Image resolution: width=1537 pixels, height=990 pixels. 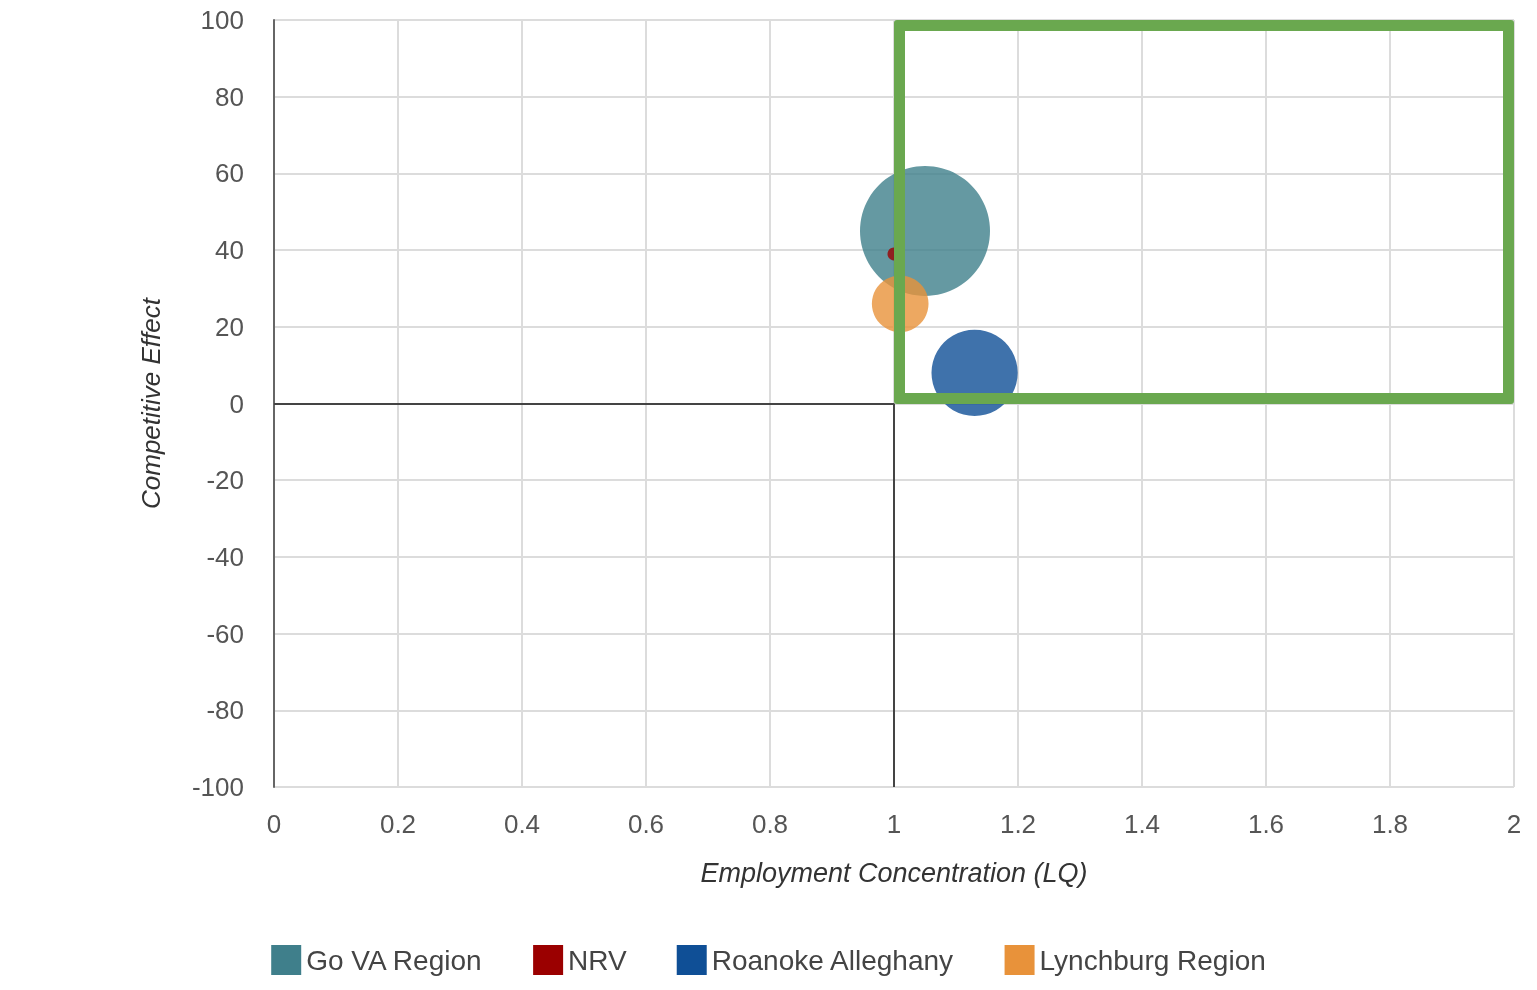 I want to click on legend-label: Go VA Region, so click(x=394, y=960).